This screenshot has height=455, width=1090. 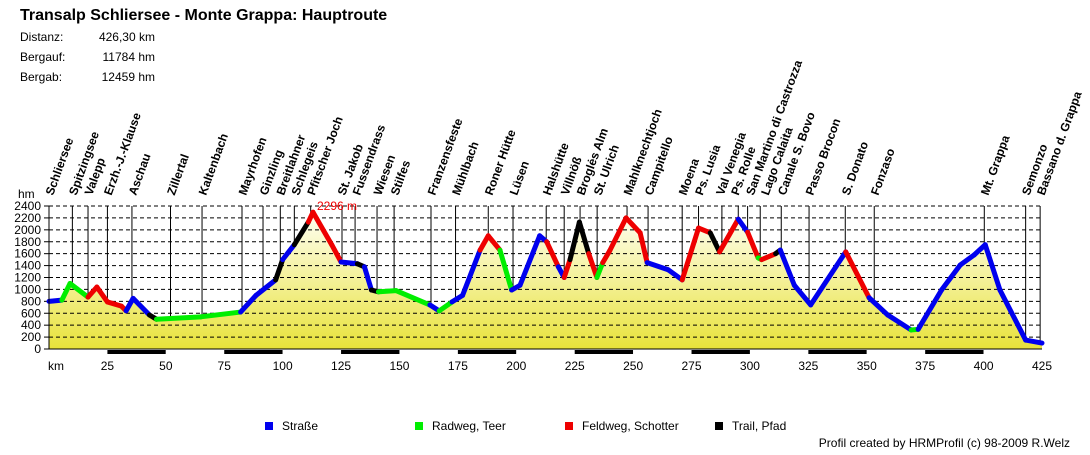 I want to click on legend-swatch-gravel, so click(x=569, y=426).